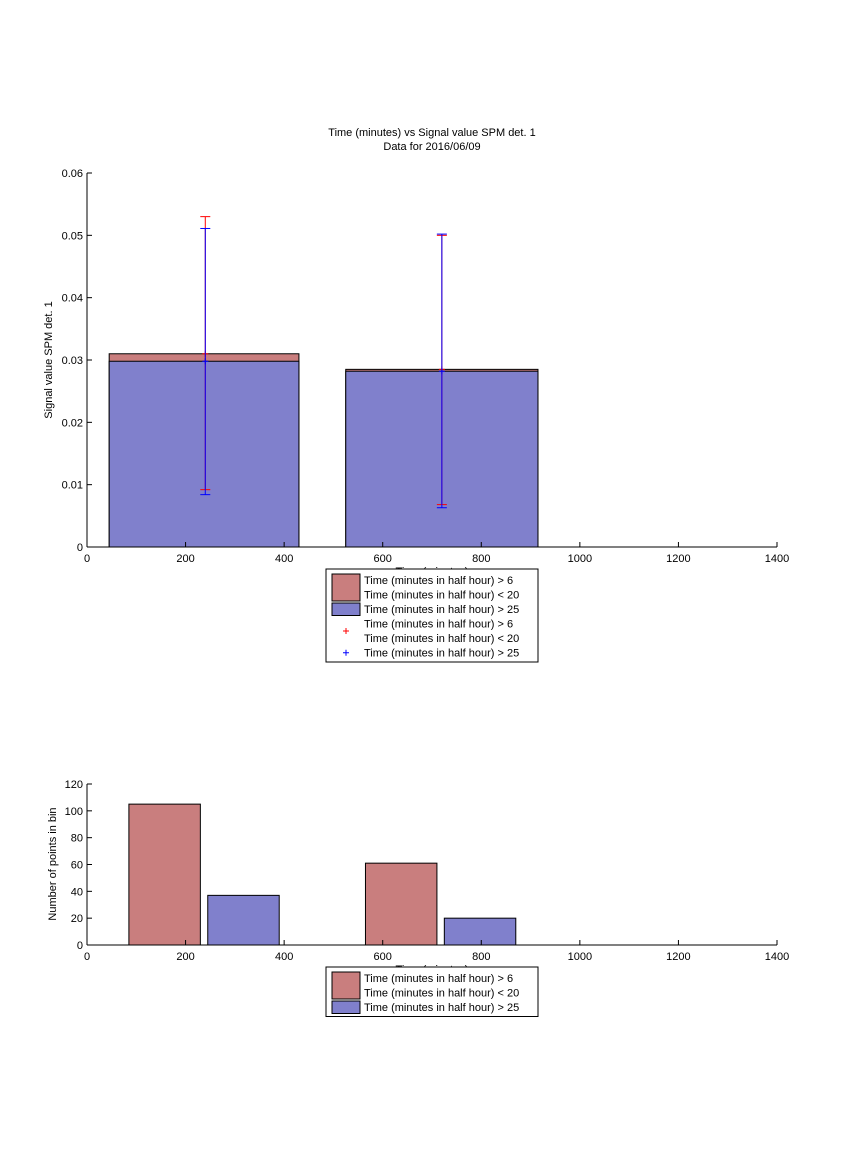  What do you see at coordinates (72, 236) in the screenshot?
I see `y-tick-label: 0.05` at bounding box center [72, 236].